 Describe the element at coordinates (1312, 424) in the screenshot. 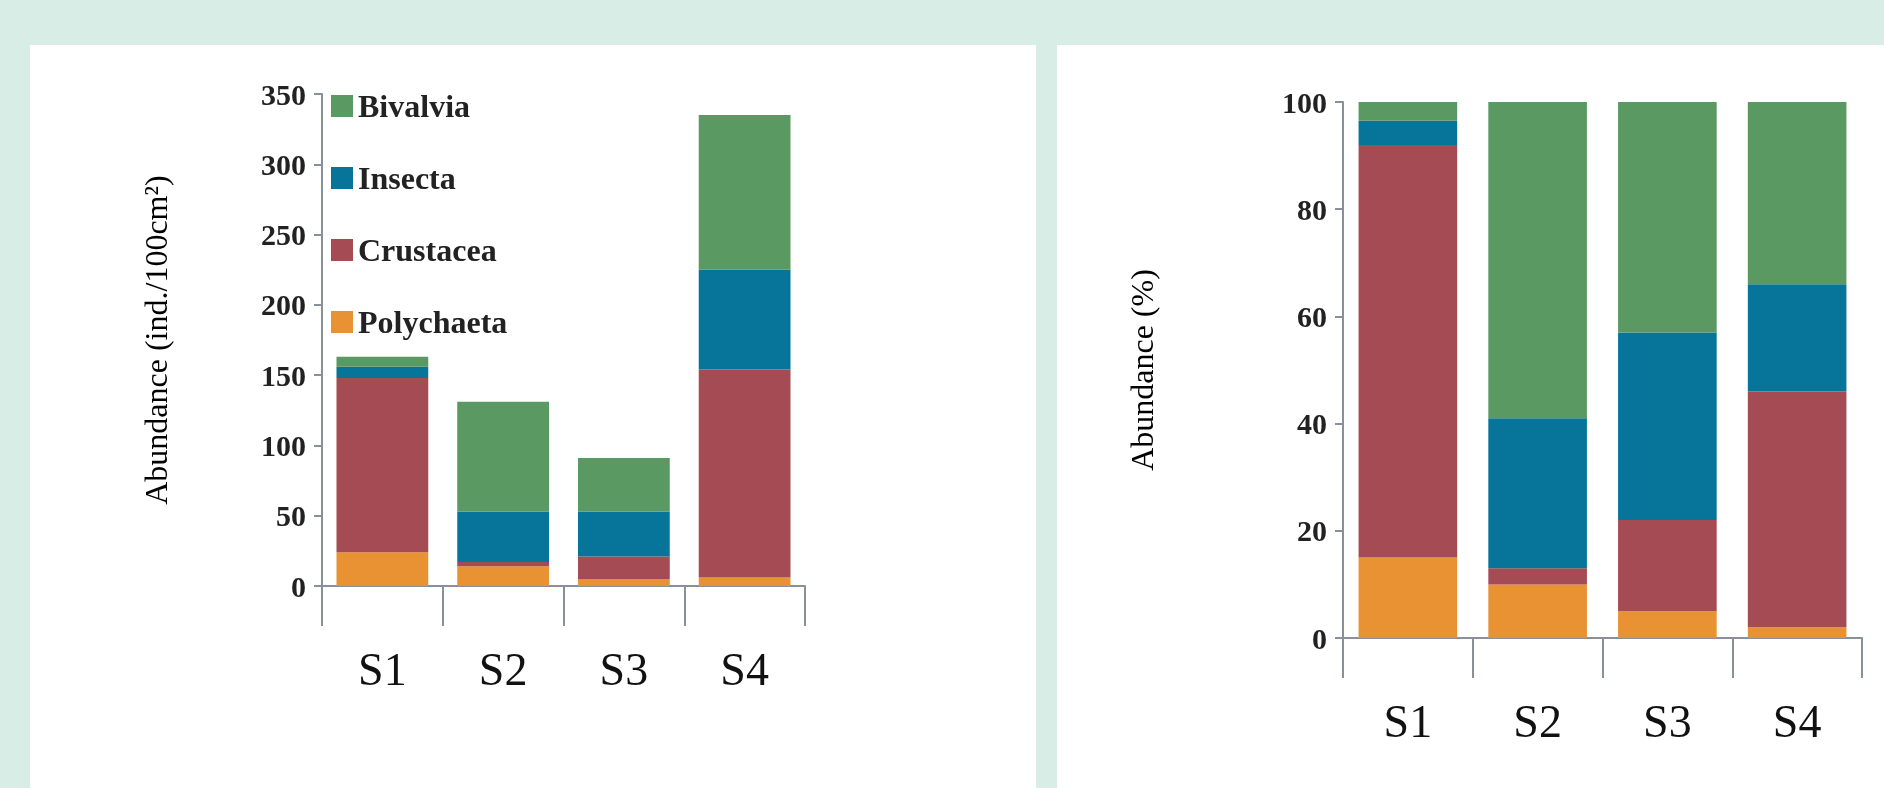

I see `y-tick-label: 40` at that location.